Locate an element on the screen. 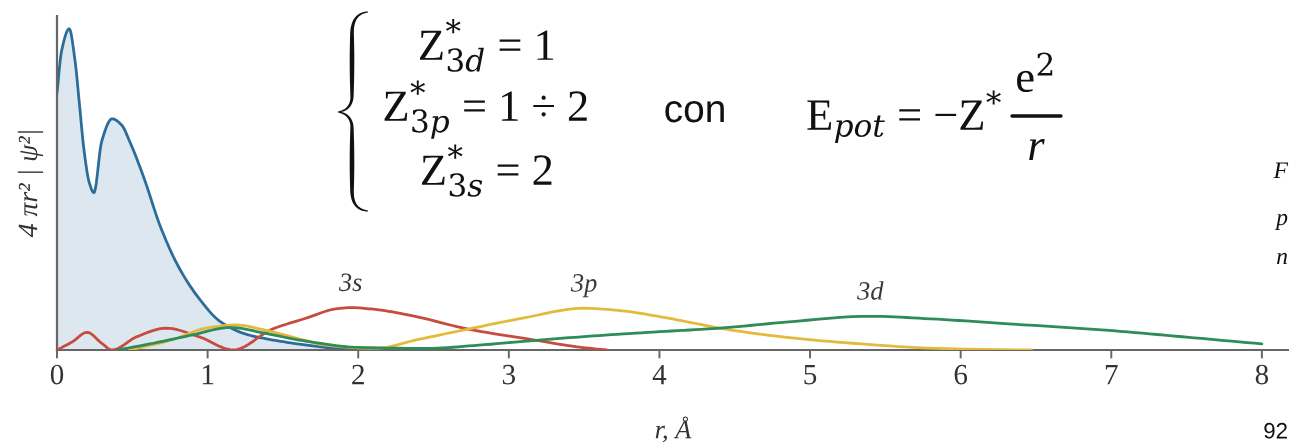 Image resolution: width=1289 pixels, height=445 pixels. x-tick-label: 1 is located at coordinates (208, 374).